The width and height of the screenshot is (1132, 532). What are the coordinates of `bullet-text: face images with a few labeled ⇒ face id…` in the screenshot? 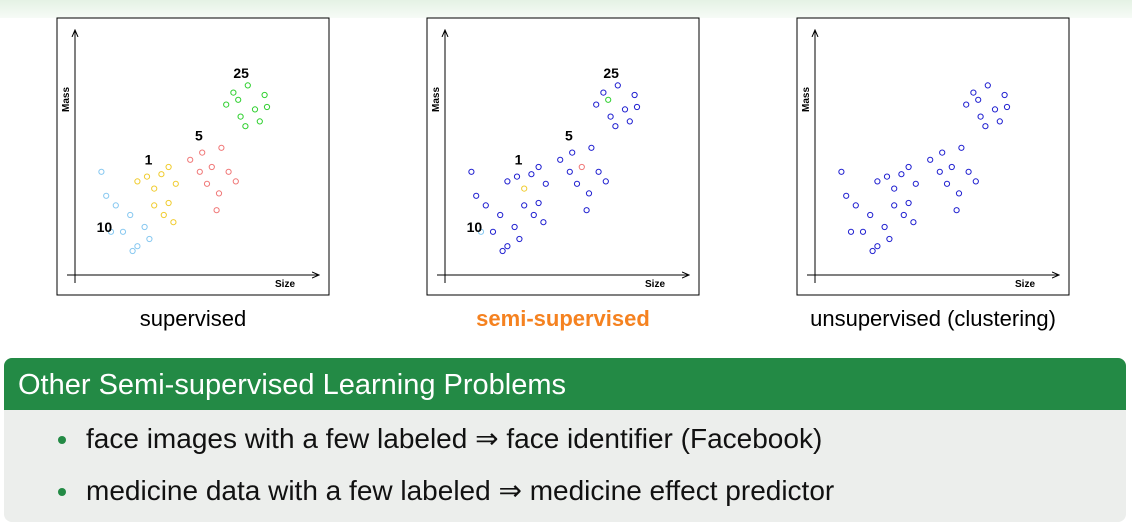 It's located at (454, 438).